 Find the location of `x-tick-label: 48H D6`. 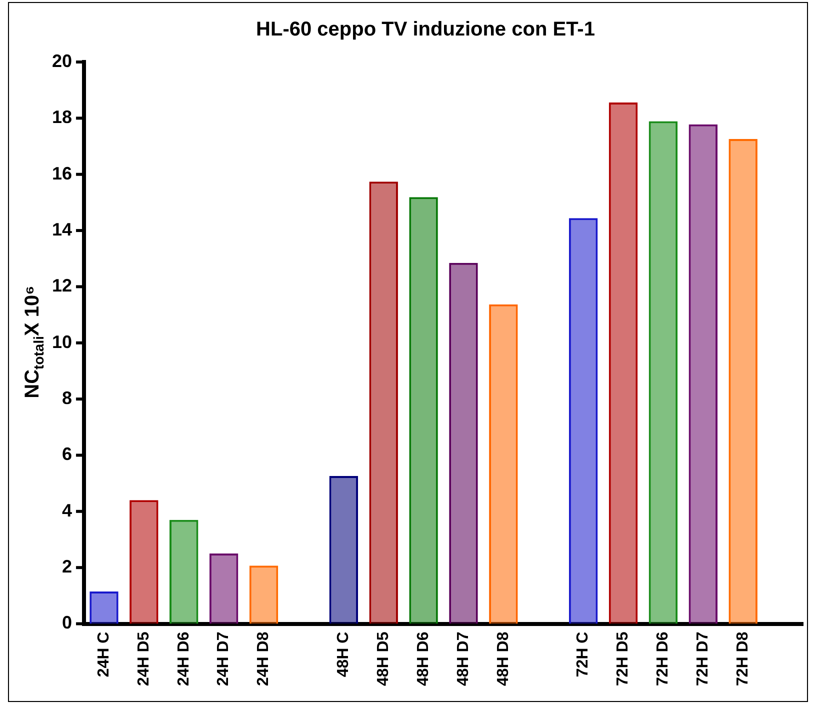

x-tick-label: 48H D6 is located at coordinates (423, 659).